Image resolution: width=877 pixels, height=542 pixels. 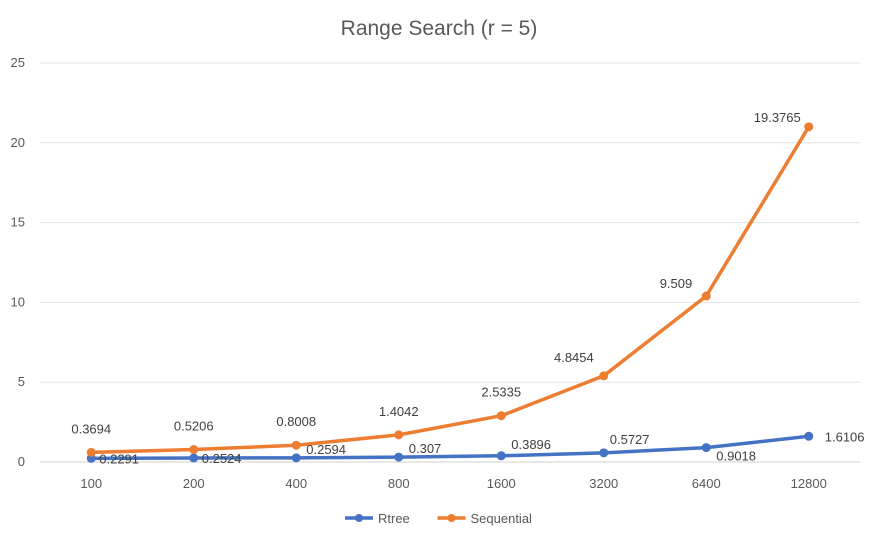 What do you see at coordinates (326, 449) in the screenshot?
I see `data-label-rtree: 0.2594` at bounding box center [326, 449].